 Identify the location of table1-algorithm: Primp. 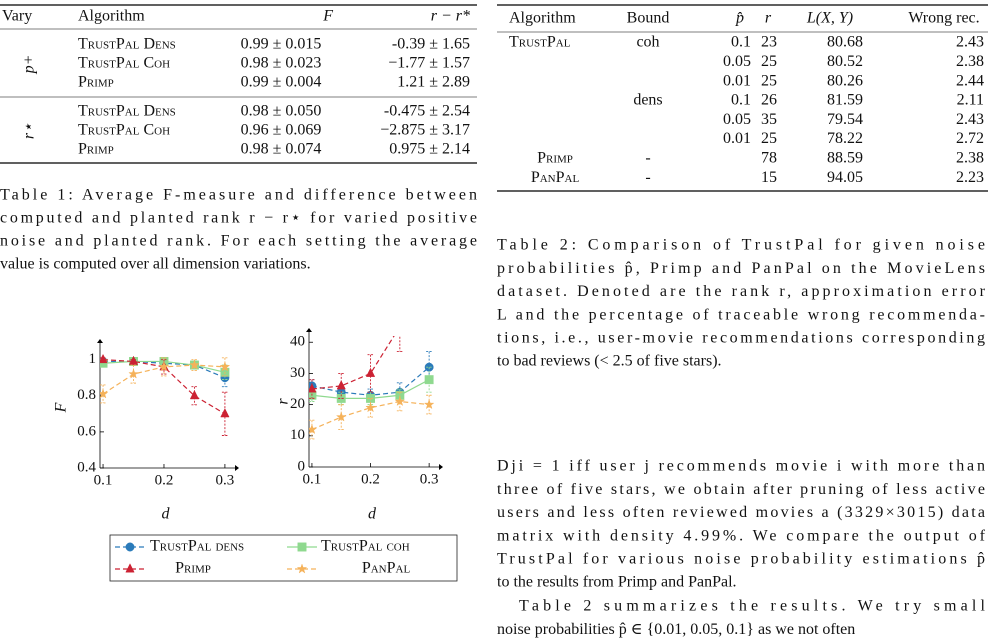
(96, 149).